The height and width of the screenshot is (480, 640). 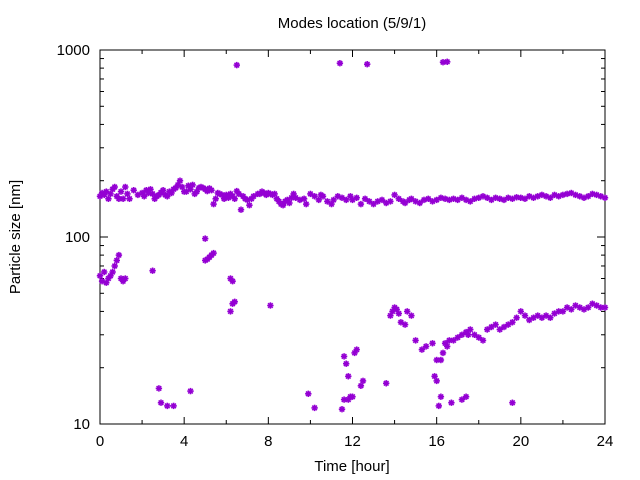 What do you see at coordinates (520, 441) in the screenshot?
I see `x-tick-label: 20` at bounding box center [520, 441].